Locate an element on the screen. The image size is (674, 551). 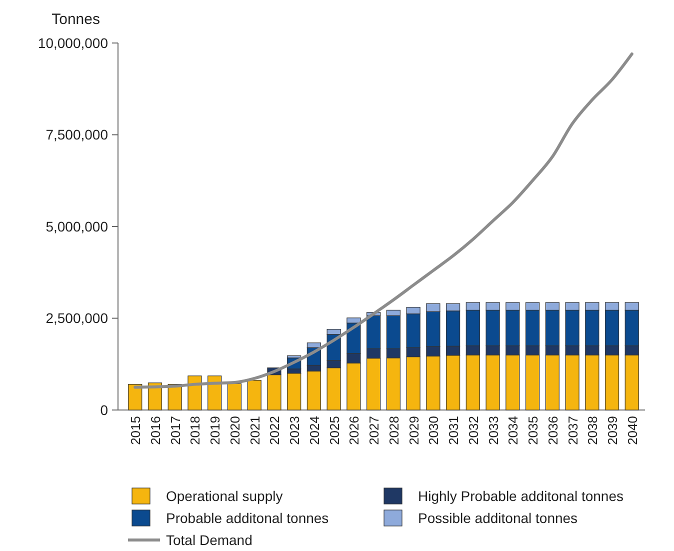
x-tick-label: 2019 is located at coordinates (215, 430).